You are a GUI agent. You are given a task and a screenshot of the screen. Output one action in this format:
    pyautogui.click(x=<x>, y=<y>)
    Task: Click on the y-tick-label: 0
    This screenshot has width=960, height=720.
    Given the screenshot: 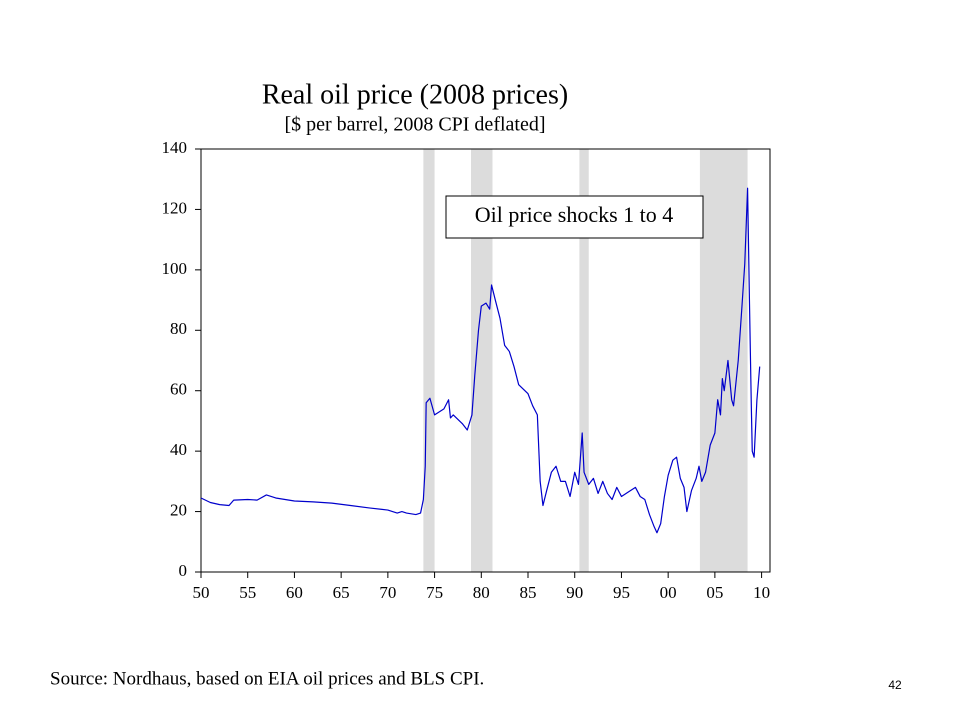 What is the action you would take?
    pyautogui.click(x=183, y=570)
    